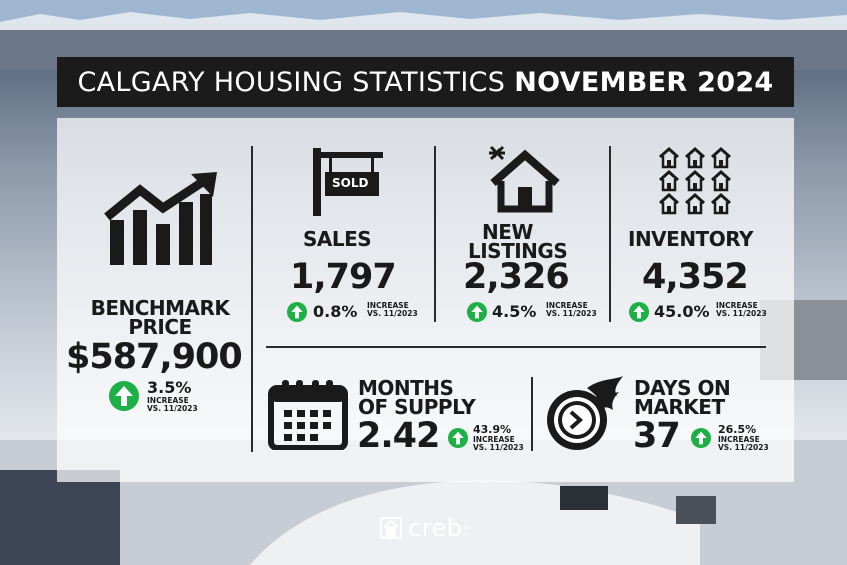  What do you see at coordinates (518, 251) in the screenshot?
I see `new-listings-heading-line2: LISTINGS` at bounding box center [518, 251].